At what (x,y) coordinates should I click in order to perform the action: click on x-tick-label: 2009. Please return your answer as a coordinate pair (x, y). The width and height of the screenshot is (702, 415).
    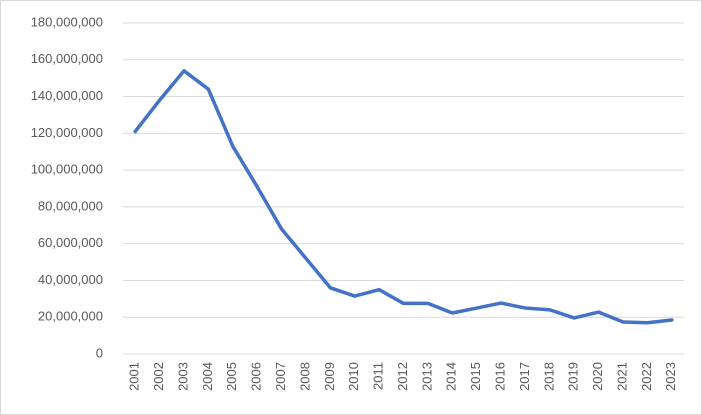
    Looking at the image, I should click on (329, 376).